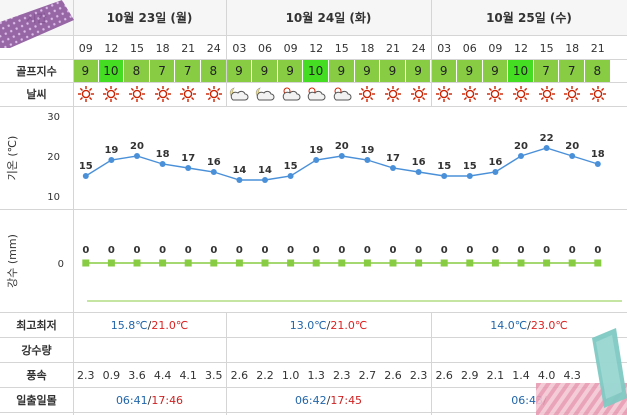 The image size is (627, 415). I want to click on temperature-data-label: 18, so click(163, 154).